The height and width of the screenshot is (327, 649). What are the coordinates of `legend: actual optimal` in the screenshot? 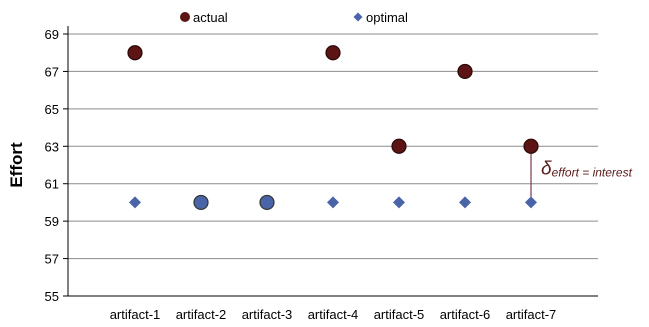 It's located at (294, 17).